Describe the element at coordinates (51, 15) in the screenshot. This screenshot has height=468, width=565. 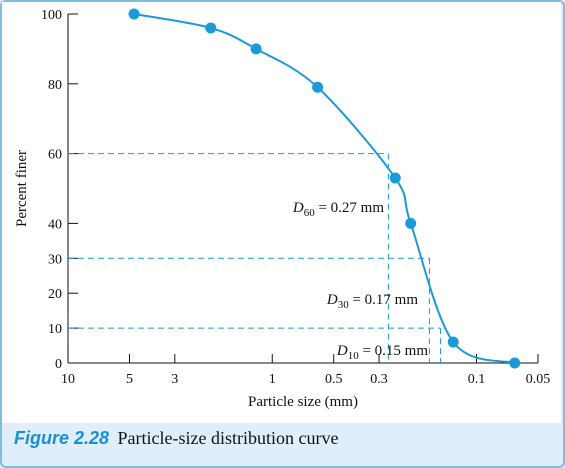
I see `y-tick-label: 100` at that location.